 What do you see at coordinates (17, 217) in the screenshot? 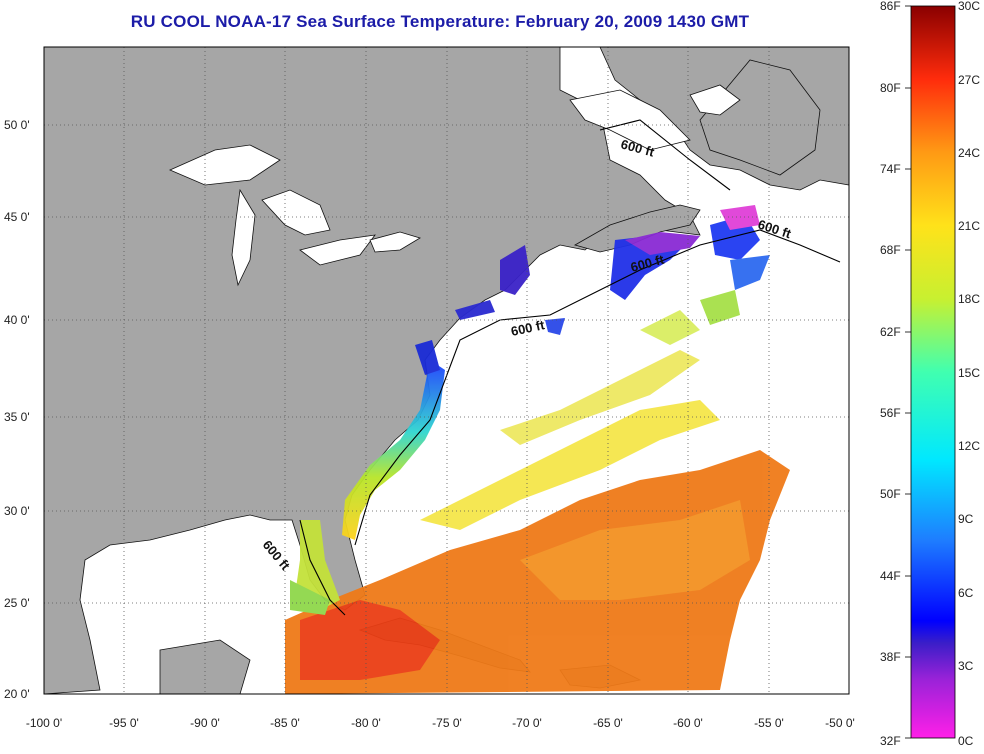
I see `lat-tick-label: 45 0'` at bounding box center [17, 217].